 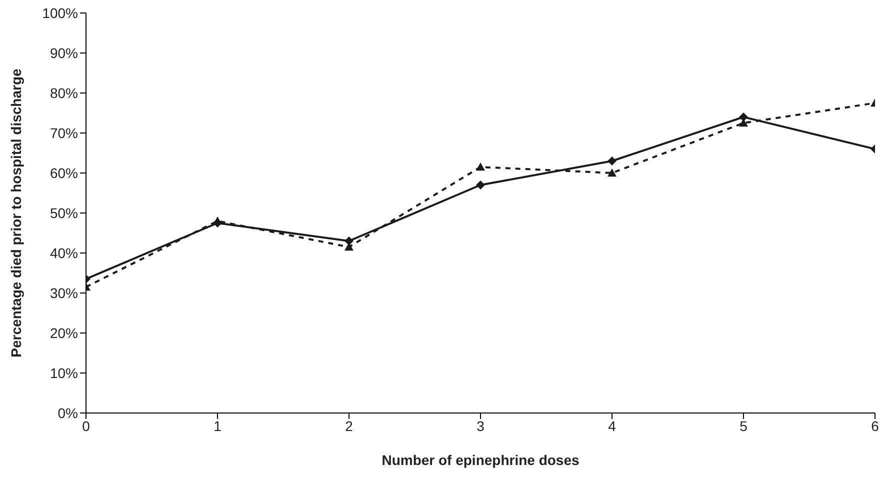 What do you see at coordinates (16, 213) in the screenshot?
I see `y-axis-title: Percentage died prior to hospital discharge` at bounding box center [16, 213].